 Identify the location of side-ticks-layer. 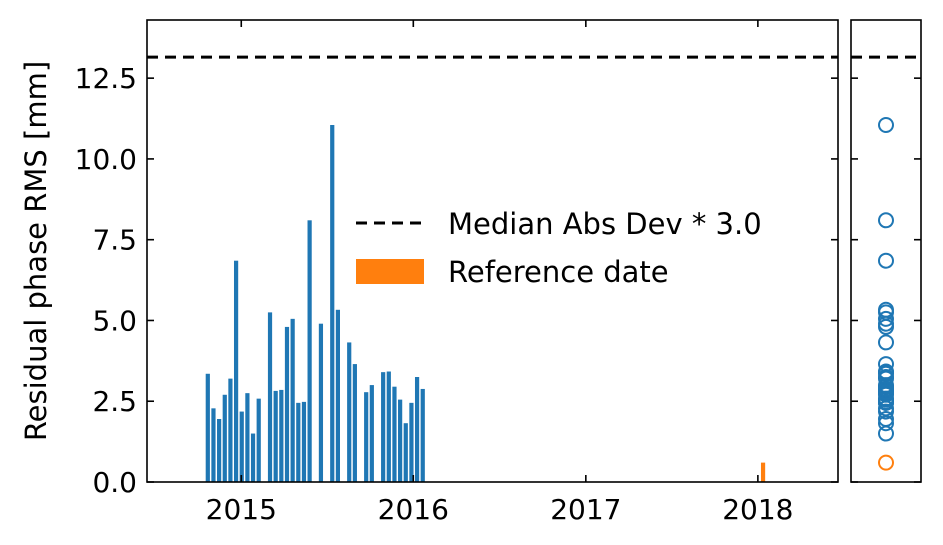
(886, 280).